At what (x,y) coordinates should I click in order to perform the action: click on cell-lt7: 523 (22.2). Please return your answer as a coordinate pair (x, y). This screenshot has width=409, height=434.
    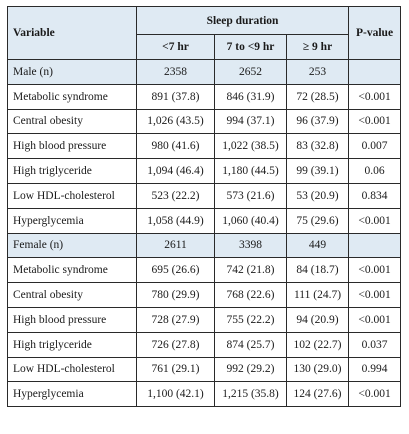
    Looking at the image, I should click on (175, 195).